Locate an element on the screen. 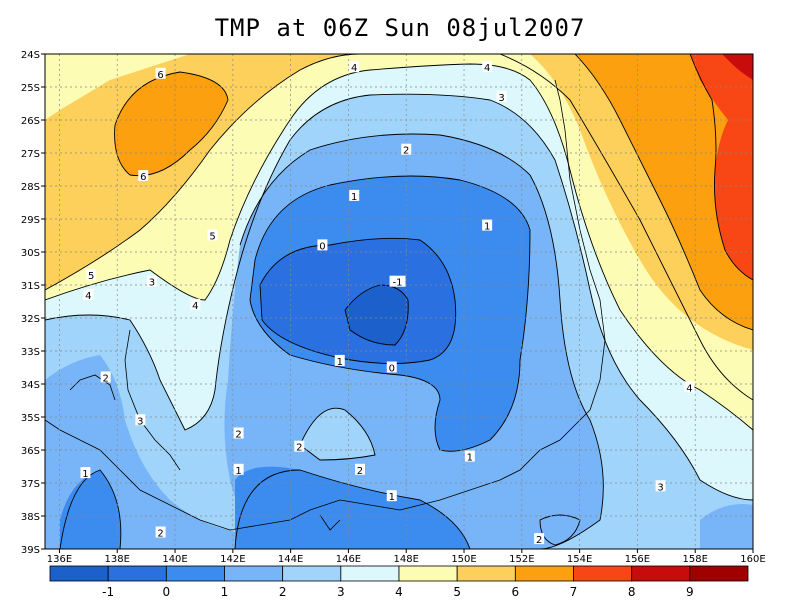 This screenshot has width=800, height=600. colorbar-label: 5 is located at coordinates (457, 592).